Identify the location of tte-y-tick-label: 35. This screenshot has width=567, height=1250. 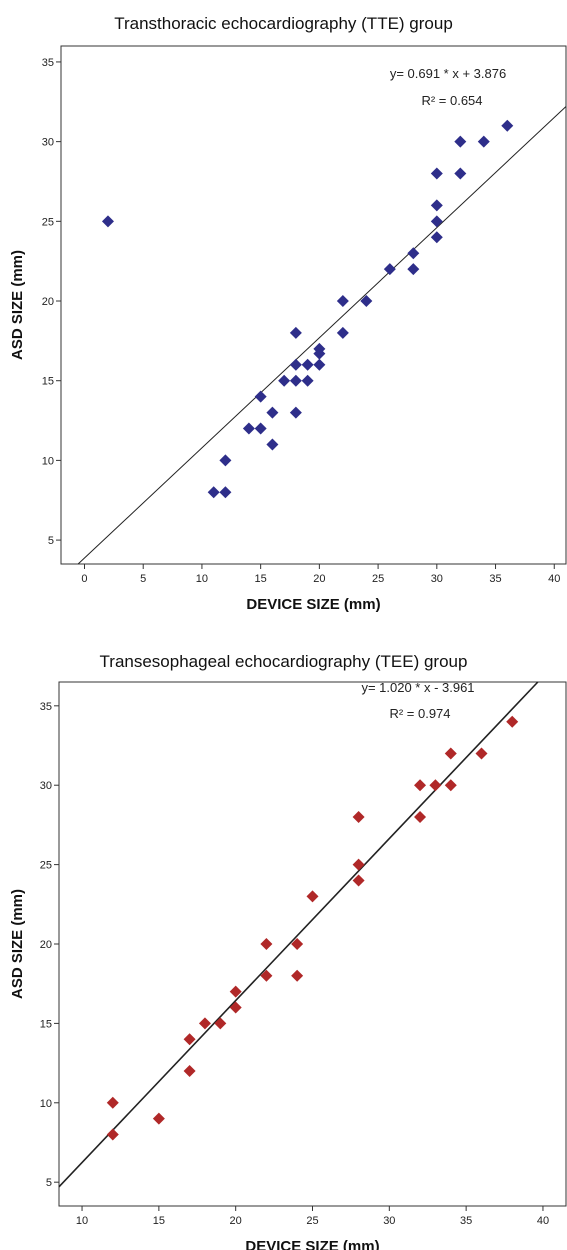
(48, 63).